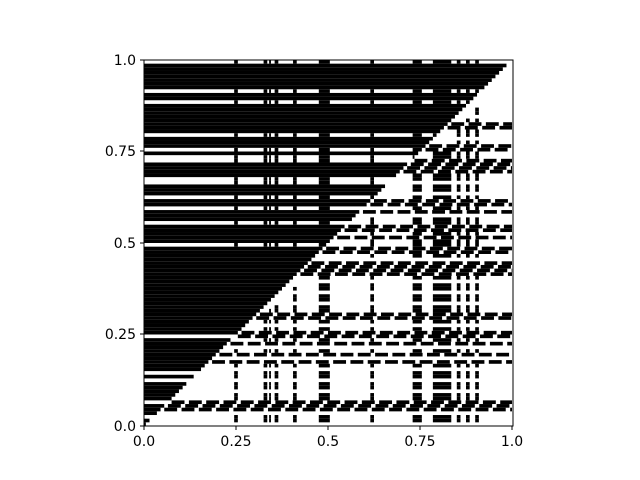 The height and width of the screenshot is (480, 640). Describe the element at coordinates (144, 442) in the screenshot. I see `x-tick-label: 0.0` at that location.